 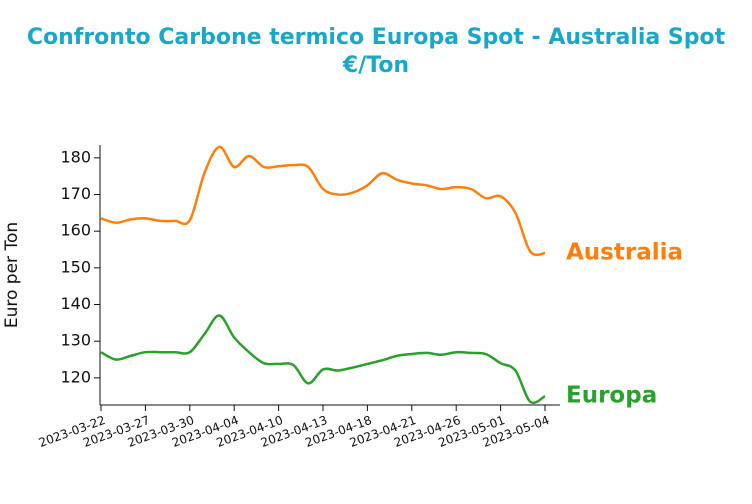 I want to click on y-tick-label: 180, so click(x=75, y=156).